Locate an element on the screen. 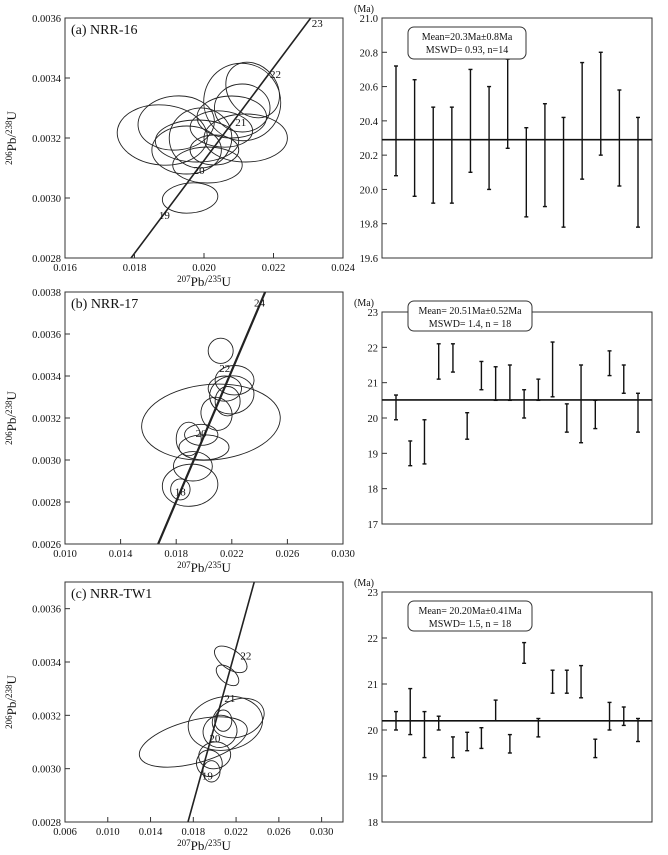 This screenshot has width=668, height=855. y-tick-label: 19 is located at coordinates (373, 454).